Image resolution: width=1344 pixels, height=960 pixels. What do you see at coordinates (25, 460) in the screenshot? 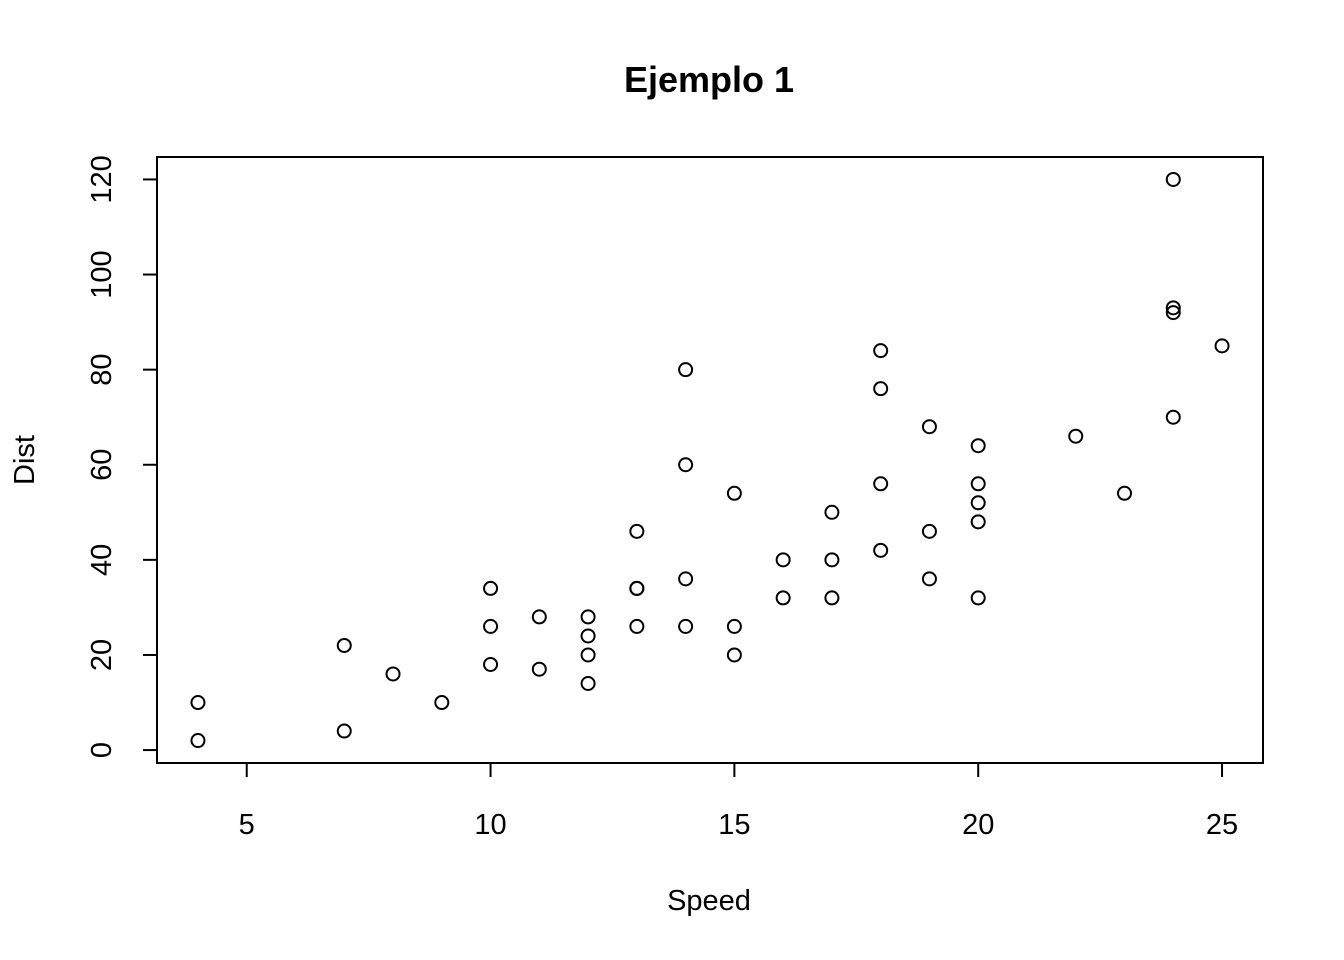
I see `y-axis-label: Dist` at bounding box center [25, 460].